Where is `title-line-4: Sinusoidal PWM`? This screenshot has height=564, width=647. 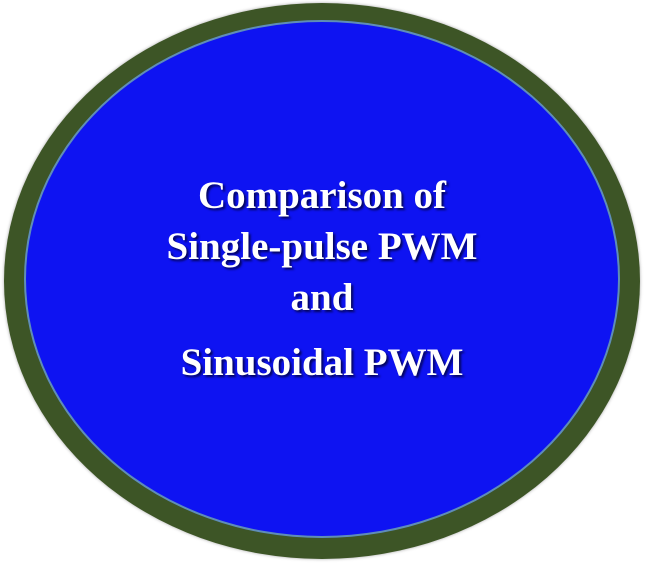
title-line-4: Sinusoidal PWM is located at coordinates (322, 362).